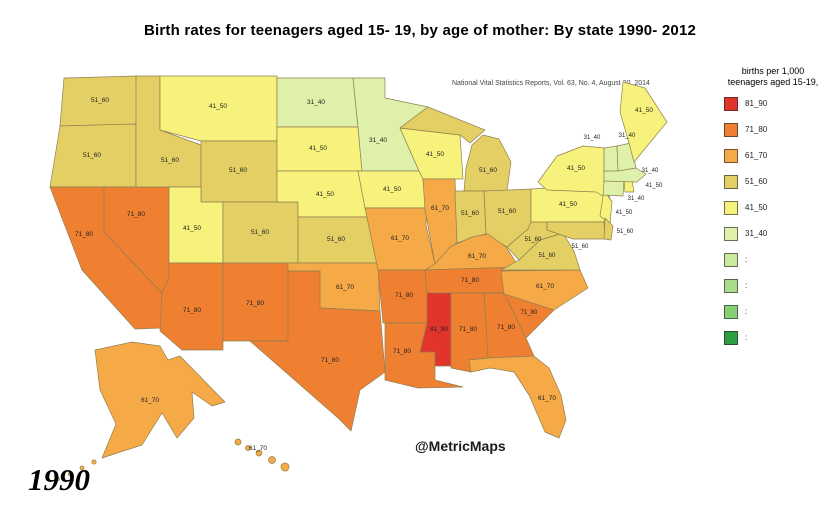  Describe the element at coordinates (345, 287) in the screenshot. I see `state-label-OK: 61_70` at that location.